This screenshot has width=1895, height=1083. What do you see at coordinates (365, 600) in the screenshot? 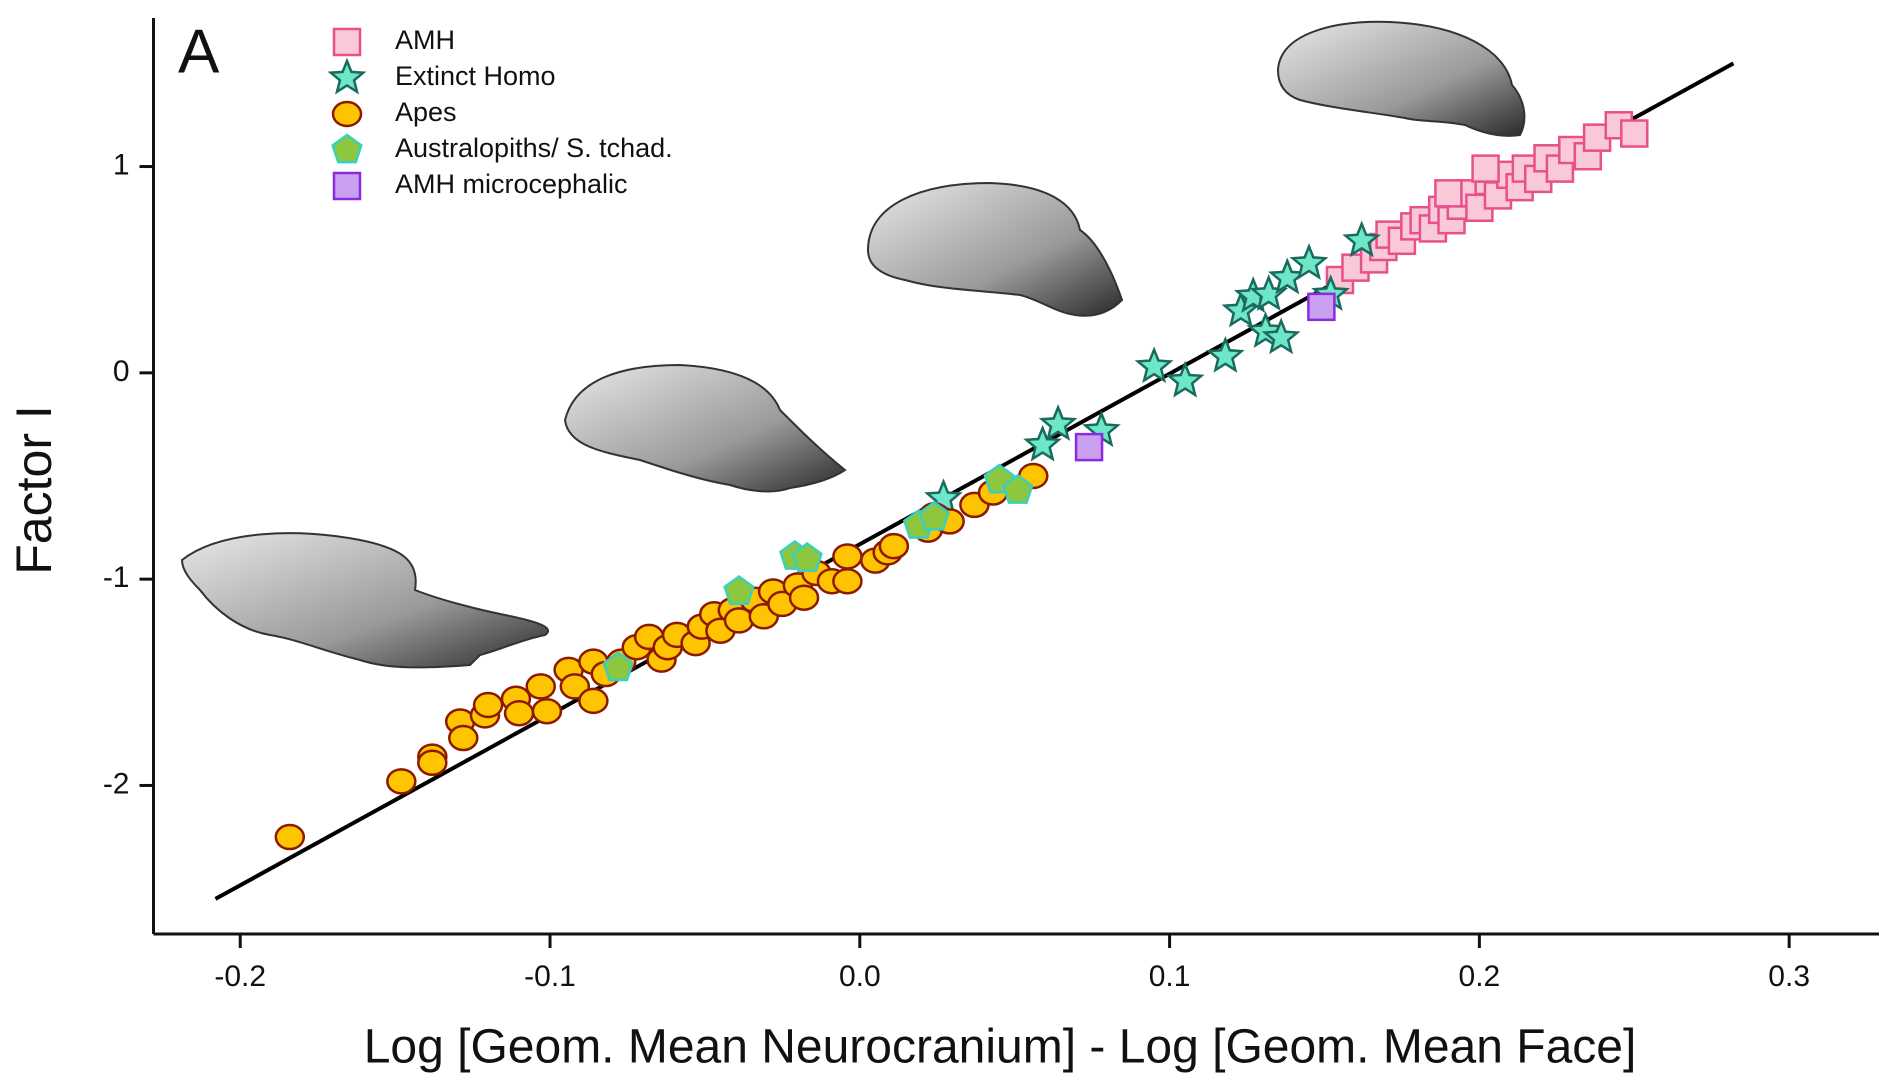
I see `skull-ape` at bounding box center [365, 600].